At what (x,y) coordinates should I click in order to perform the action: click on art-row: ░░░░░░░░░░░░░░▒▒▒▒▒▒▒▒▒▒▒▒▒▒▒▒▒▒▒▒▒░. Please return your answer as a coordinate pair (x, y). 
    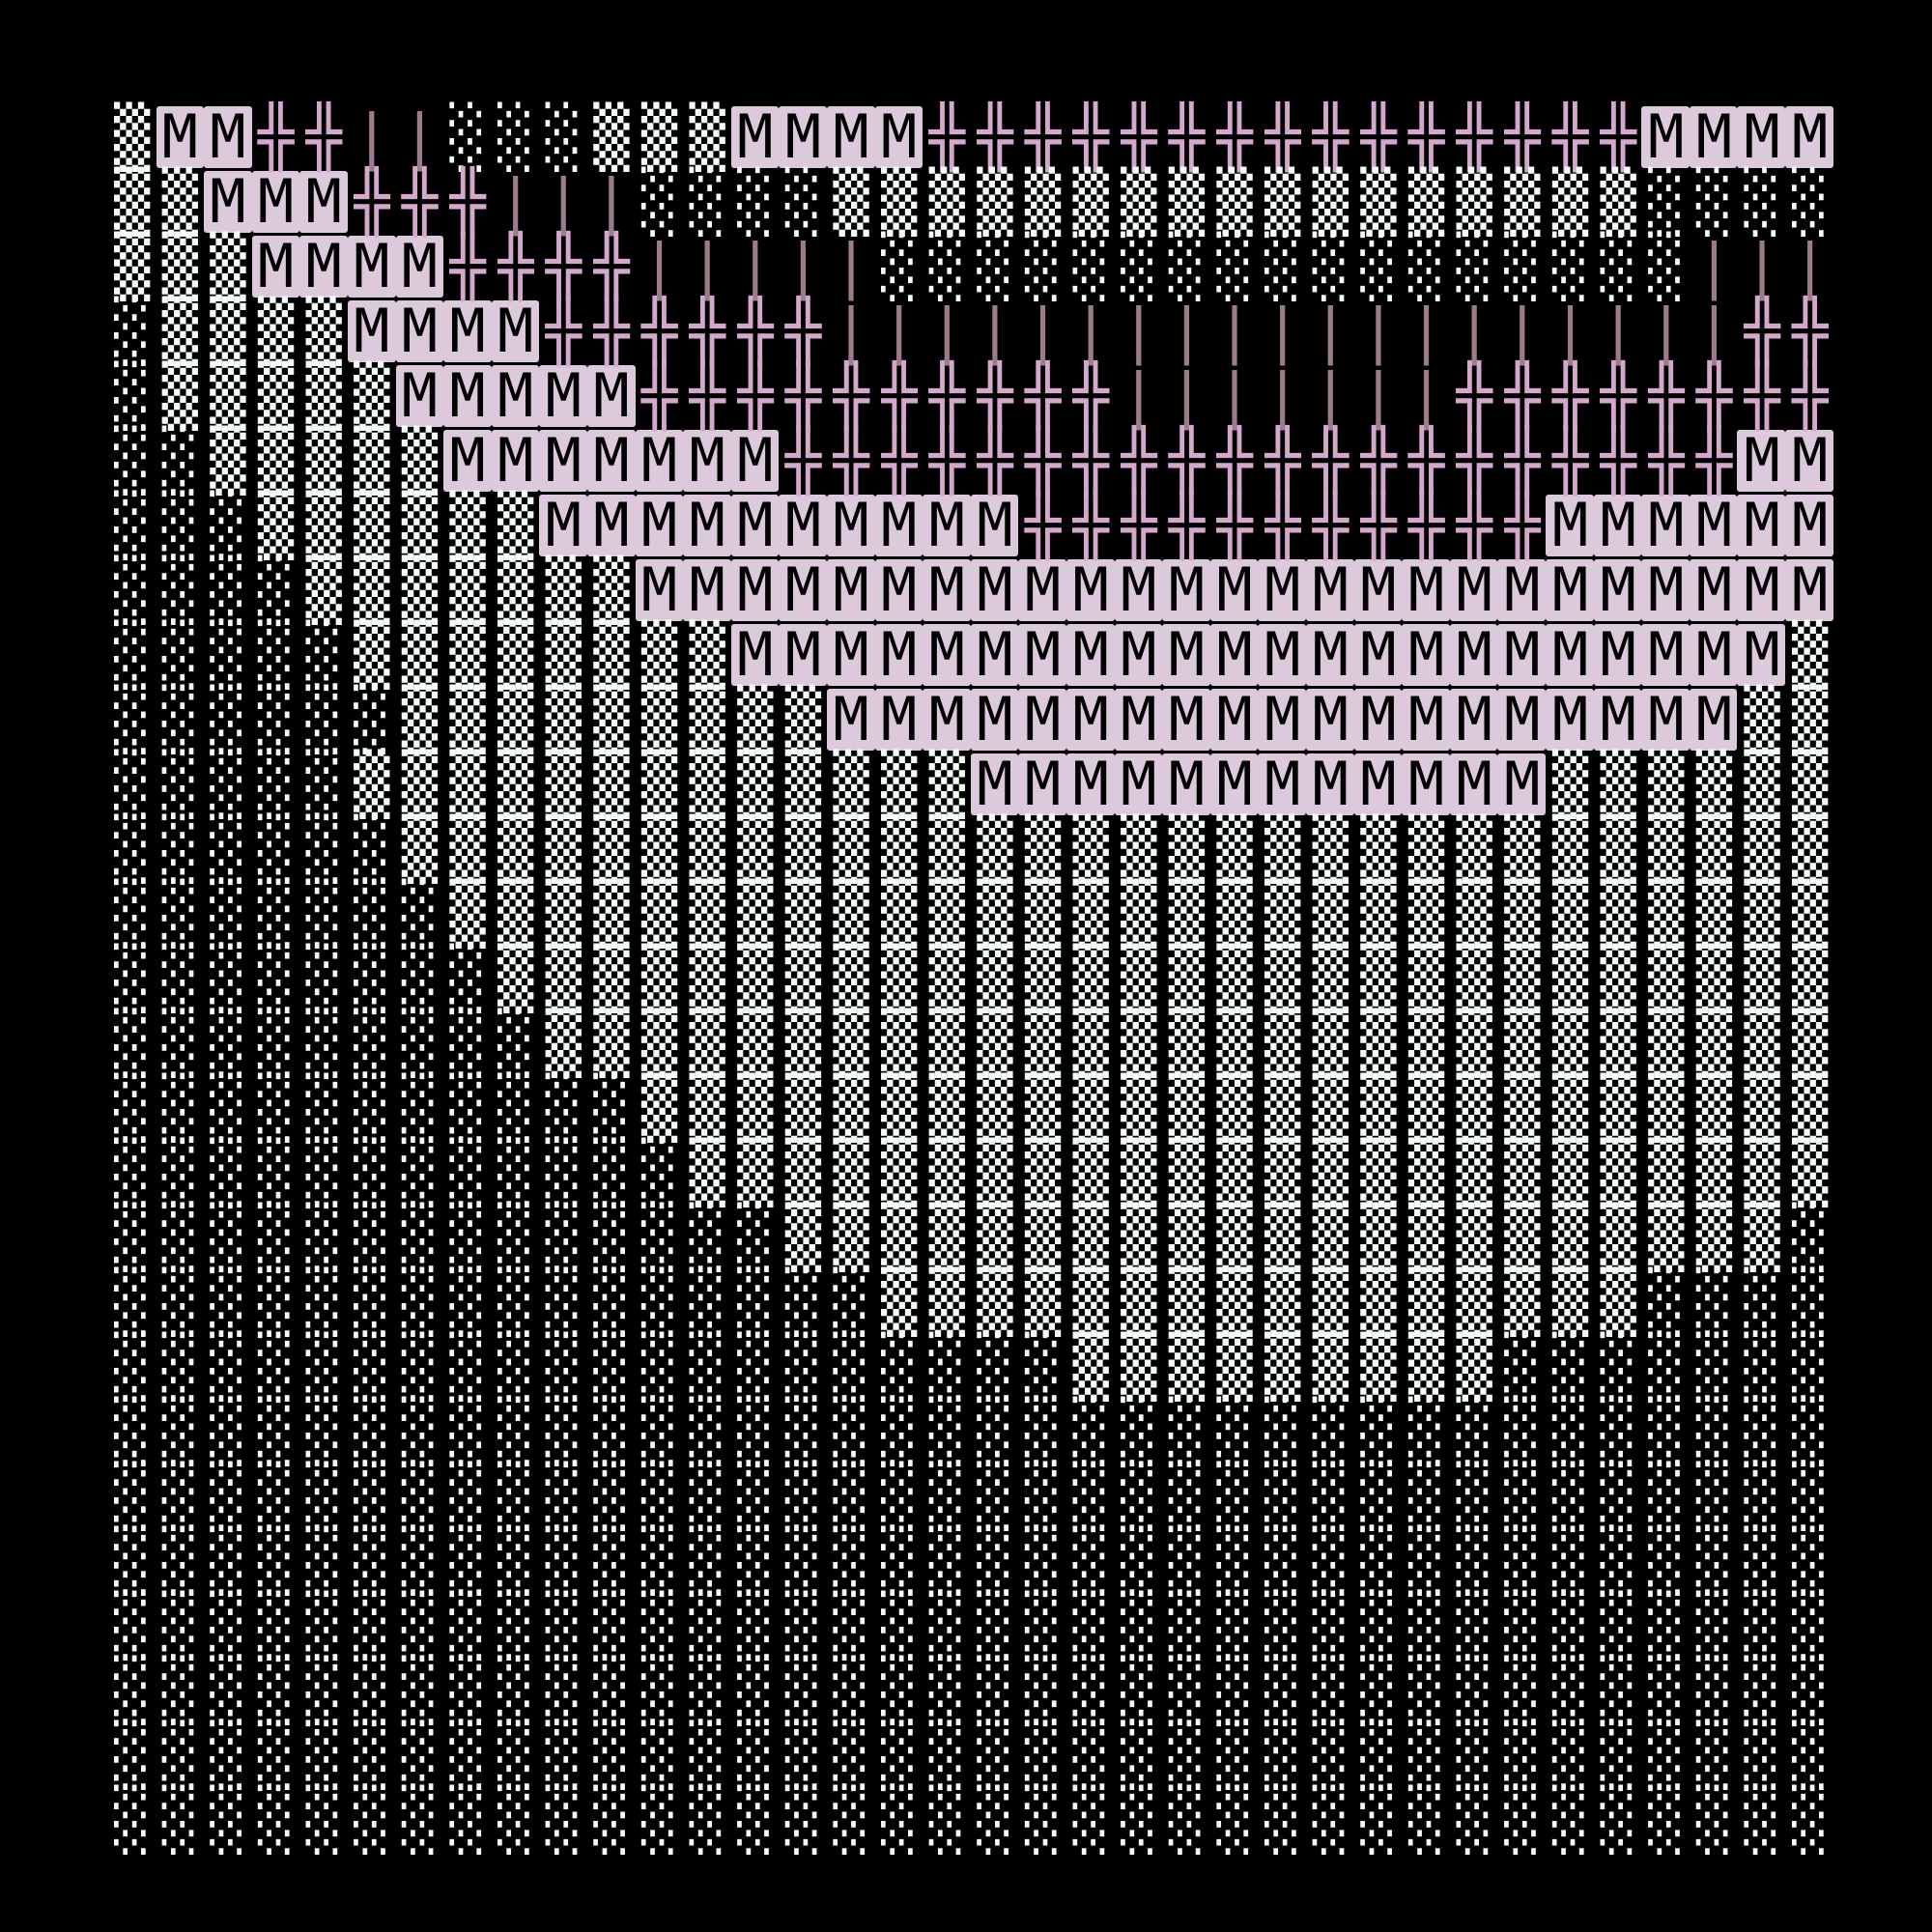
    Looking at the image, I should click on (977, 1237).